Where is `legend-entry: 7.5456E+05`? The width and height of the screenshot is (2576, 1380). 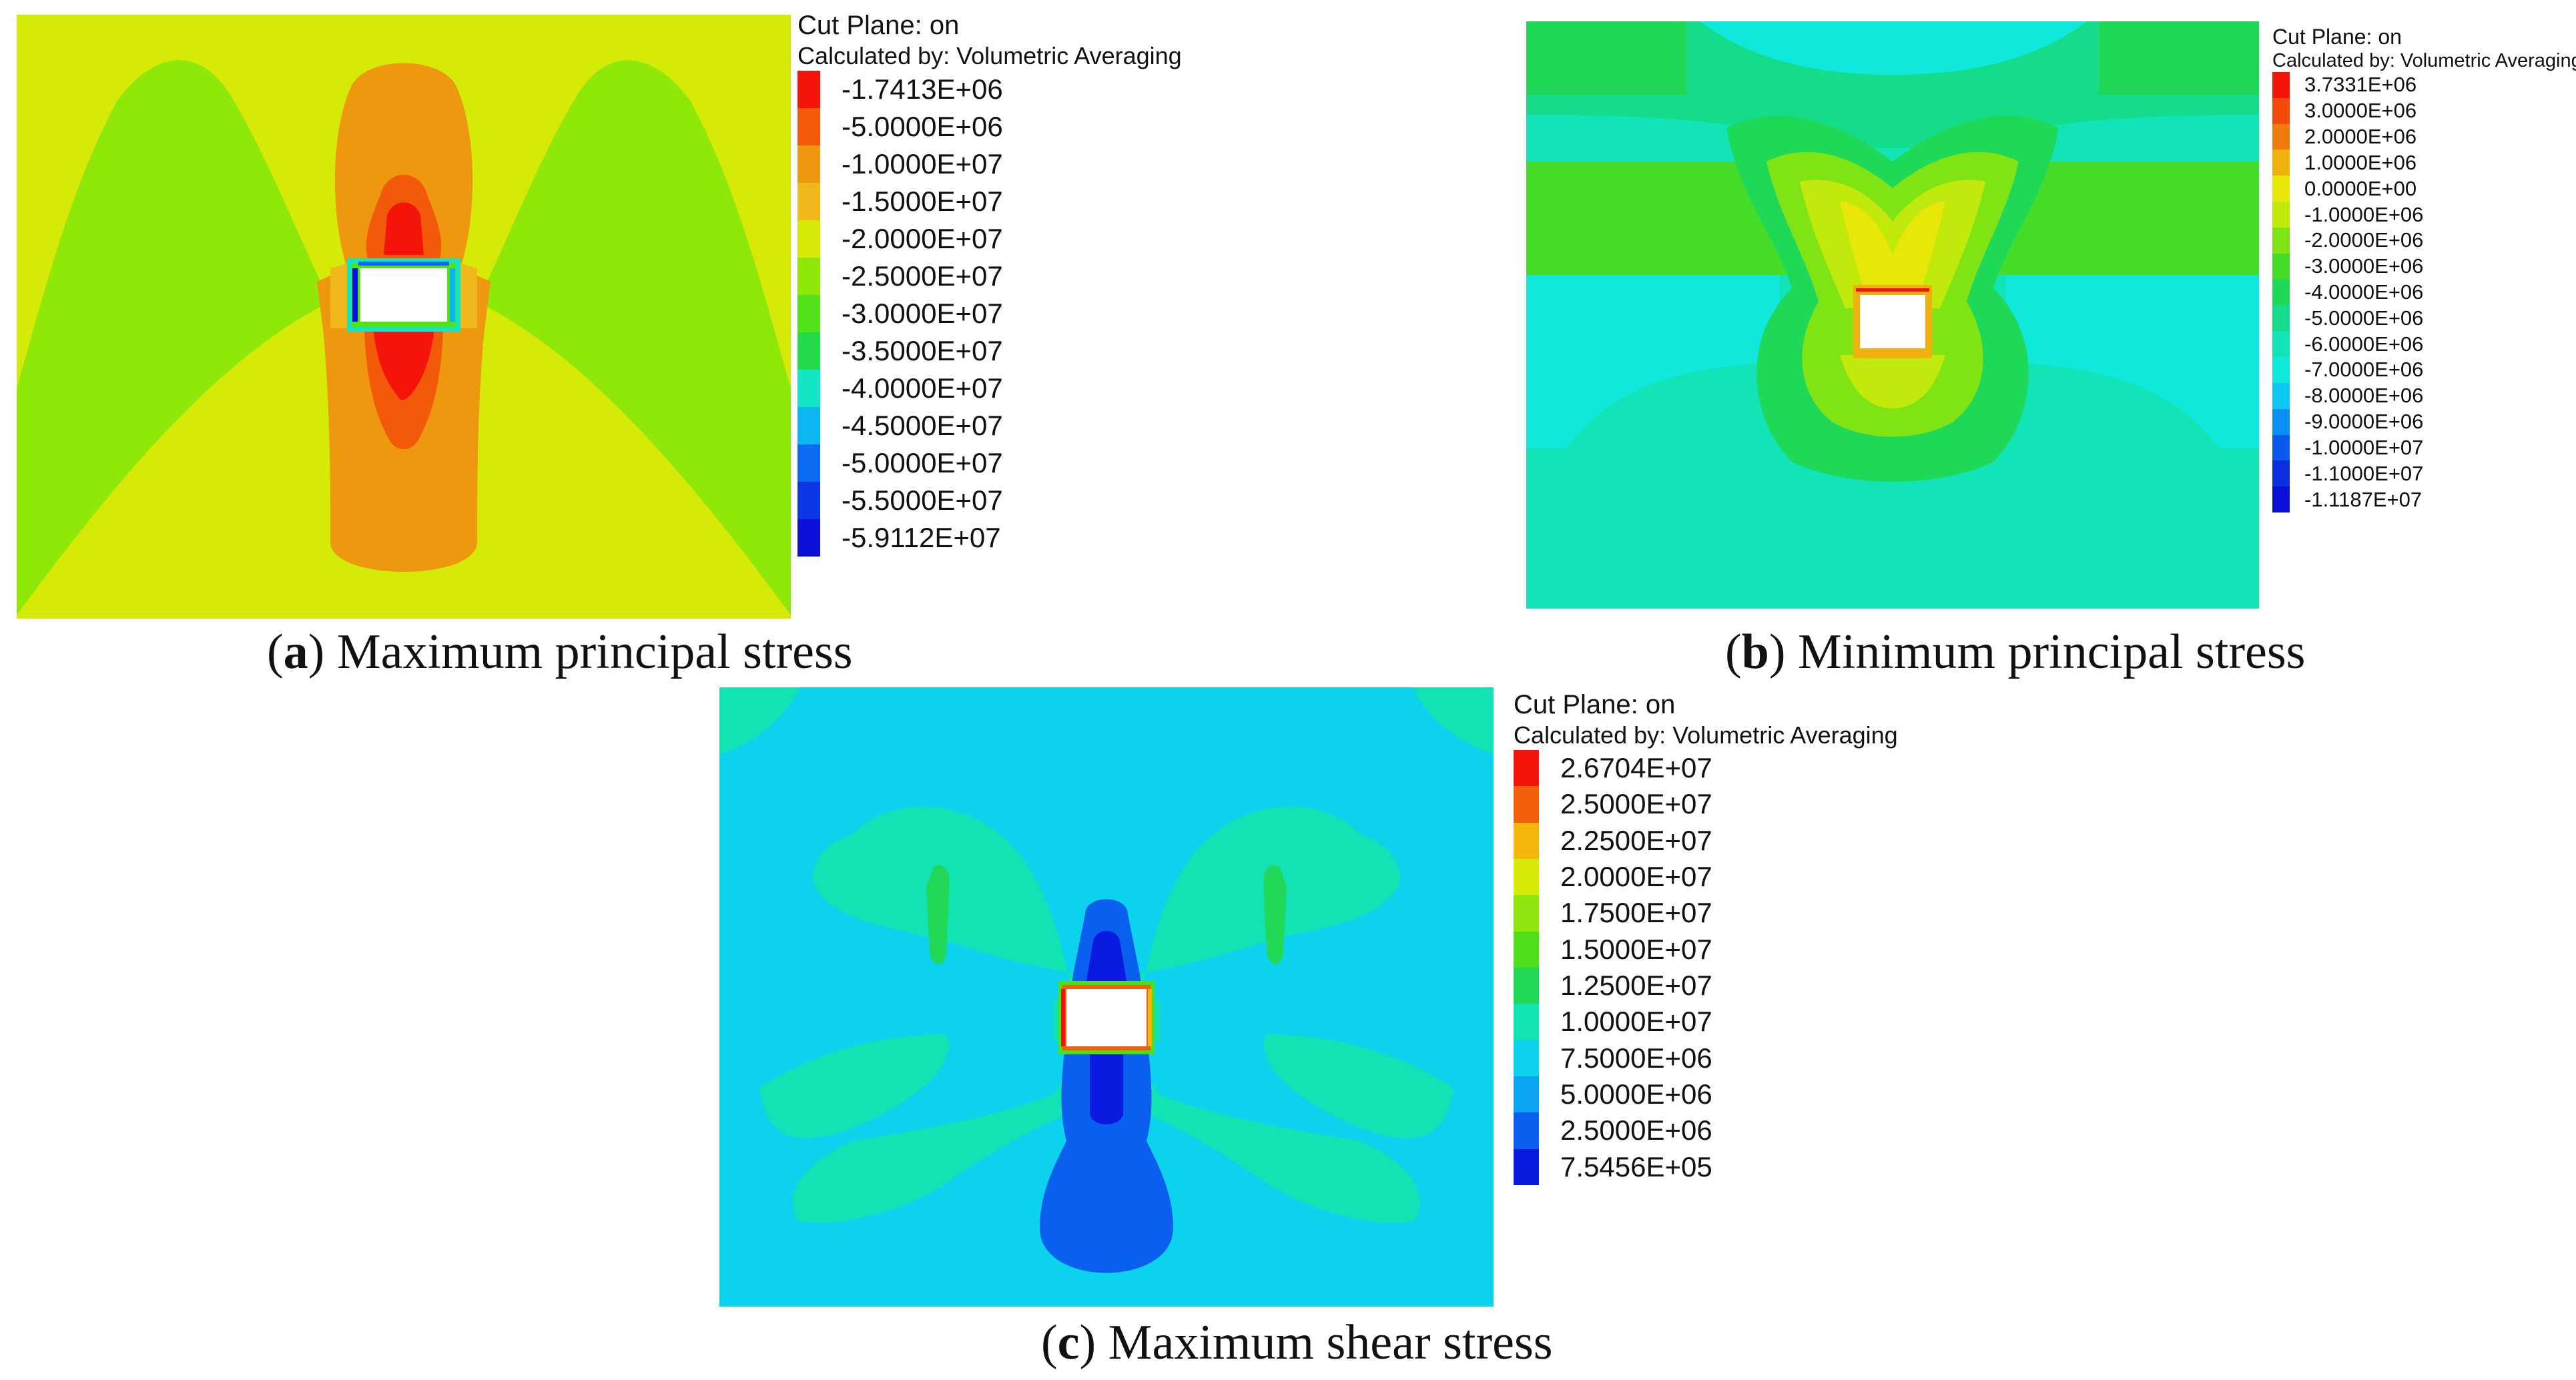
legend-entry: 7.5456E+05 is located at coordinates (1613, 1166).